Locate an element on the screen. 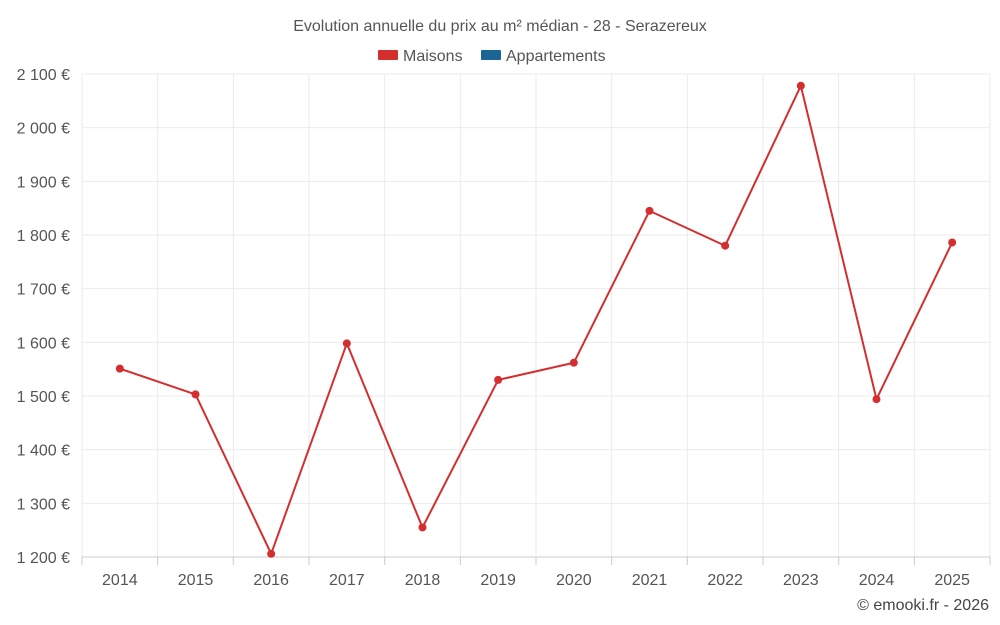 The image size is (1000, 625). y-tick-label: 2 000 € is located at coordinates (43, 129).